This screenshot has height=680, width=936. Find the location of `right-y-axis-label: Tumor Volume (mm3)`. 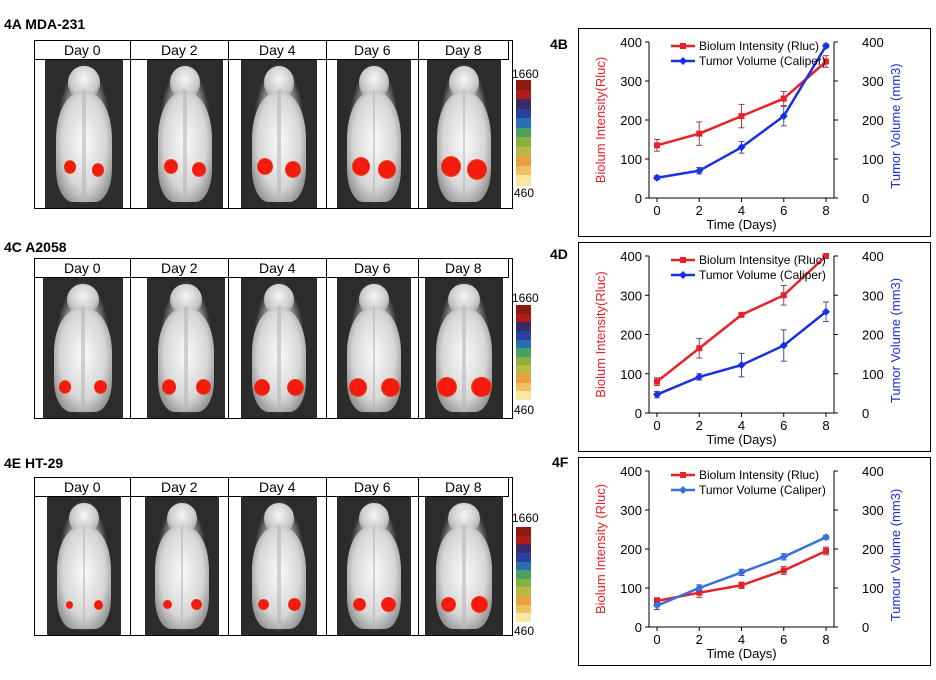

right-y-axis-label: Tumor Volume (mm3) is located at coordinates (895, 125).